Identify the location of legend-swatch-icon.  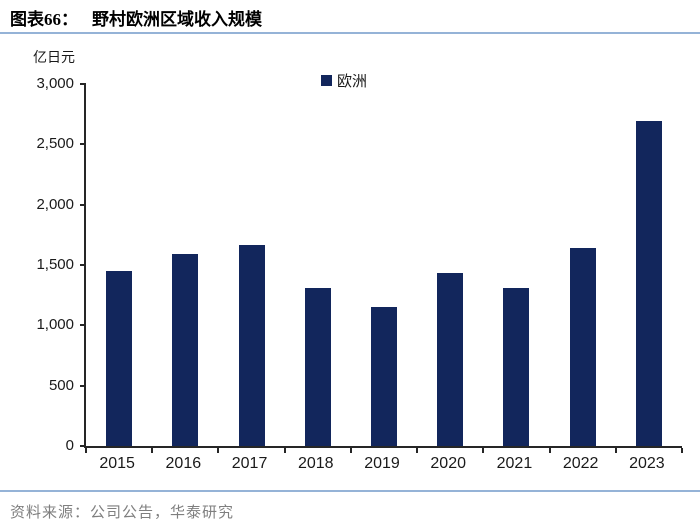
(326, 80).